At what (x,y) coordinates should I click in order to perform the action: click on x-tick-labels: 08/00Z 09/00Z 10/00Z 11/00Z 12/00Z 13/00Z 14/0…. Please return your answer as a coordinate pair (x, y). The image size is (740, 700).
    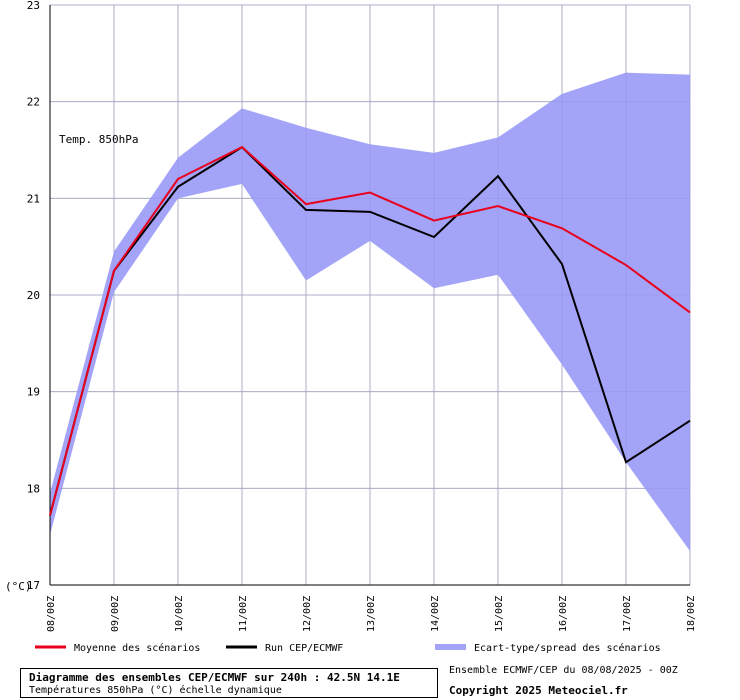
    Looking at the image, I should click on (371, 614).